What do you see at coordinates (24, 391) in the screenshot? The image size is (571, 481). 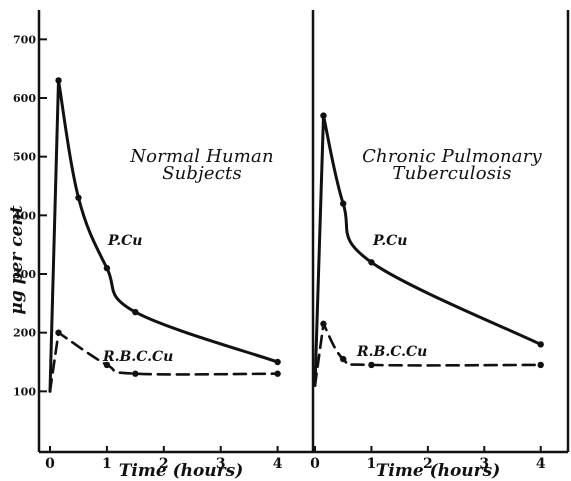 I see `y-tick-label-100: 100` at bounding box center [24, 391].